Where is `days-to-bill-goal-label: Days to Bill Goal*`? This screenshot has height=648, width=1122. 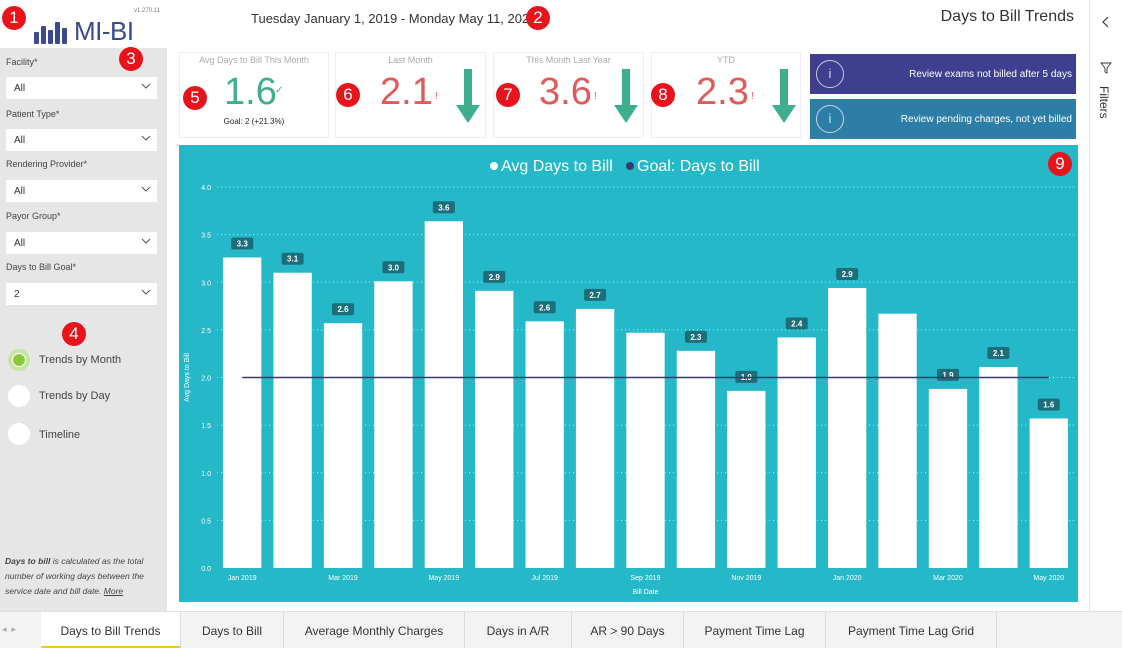
days-to-bill-goal-label: Days to Bill Goal* is located at coordinates (41, 267).